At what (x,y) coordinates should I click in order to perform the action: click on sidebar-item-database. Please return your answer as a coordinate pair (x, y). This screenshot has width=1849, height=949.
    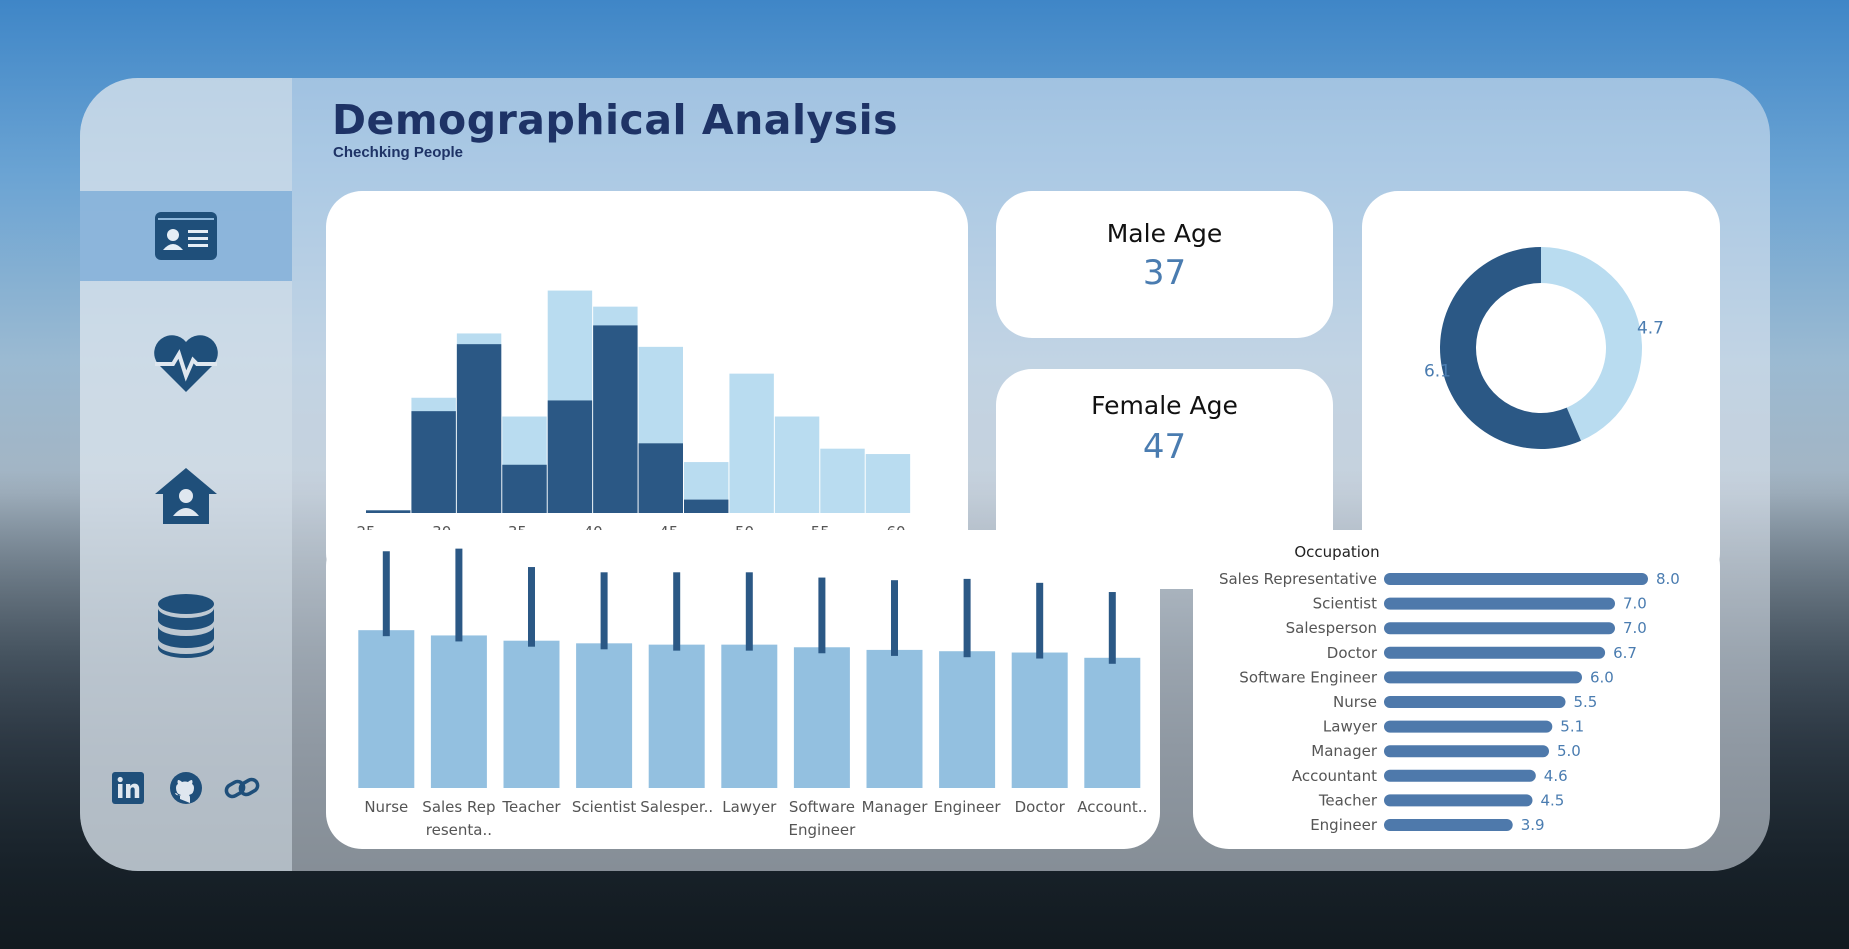
    Looking at the image, I should click on (186, 626).